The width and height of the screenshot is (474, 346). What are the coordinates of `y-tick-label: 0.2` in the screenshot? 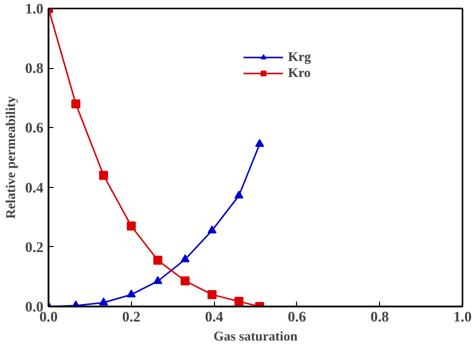 It's located at (34, 248).